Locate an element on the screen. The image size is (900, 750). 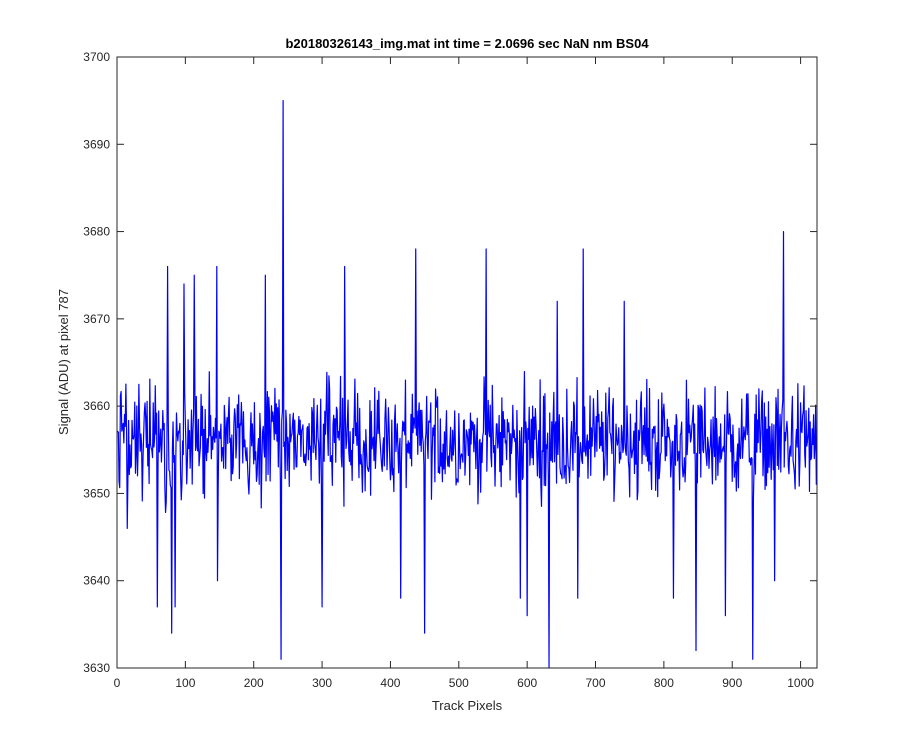
y-tick-label: 3670 is located at coordinates (96, 319).